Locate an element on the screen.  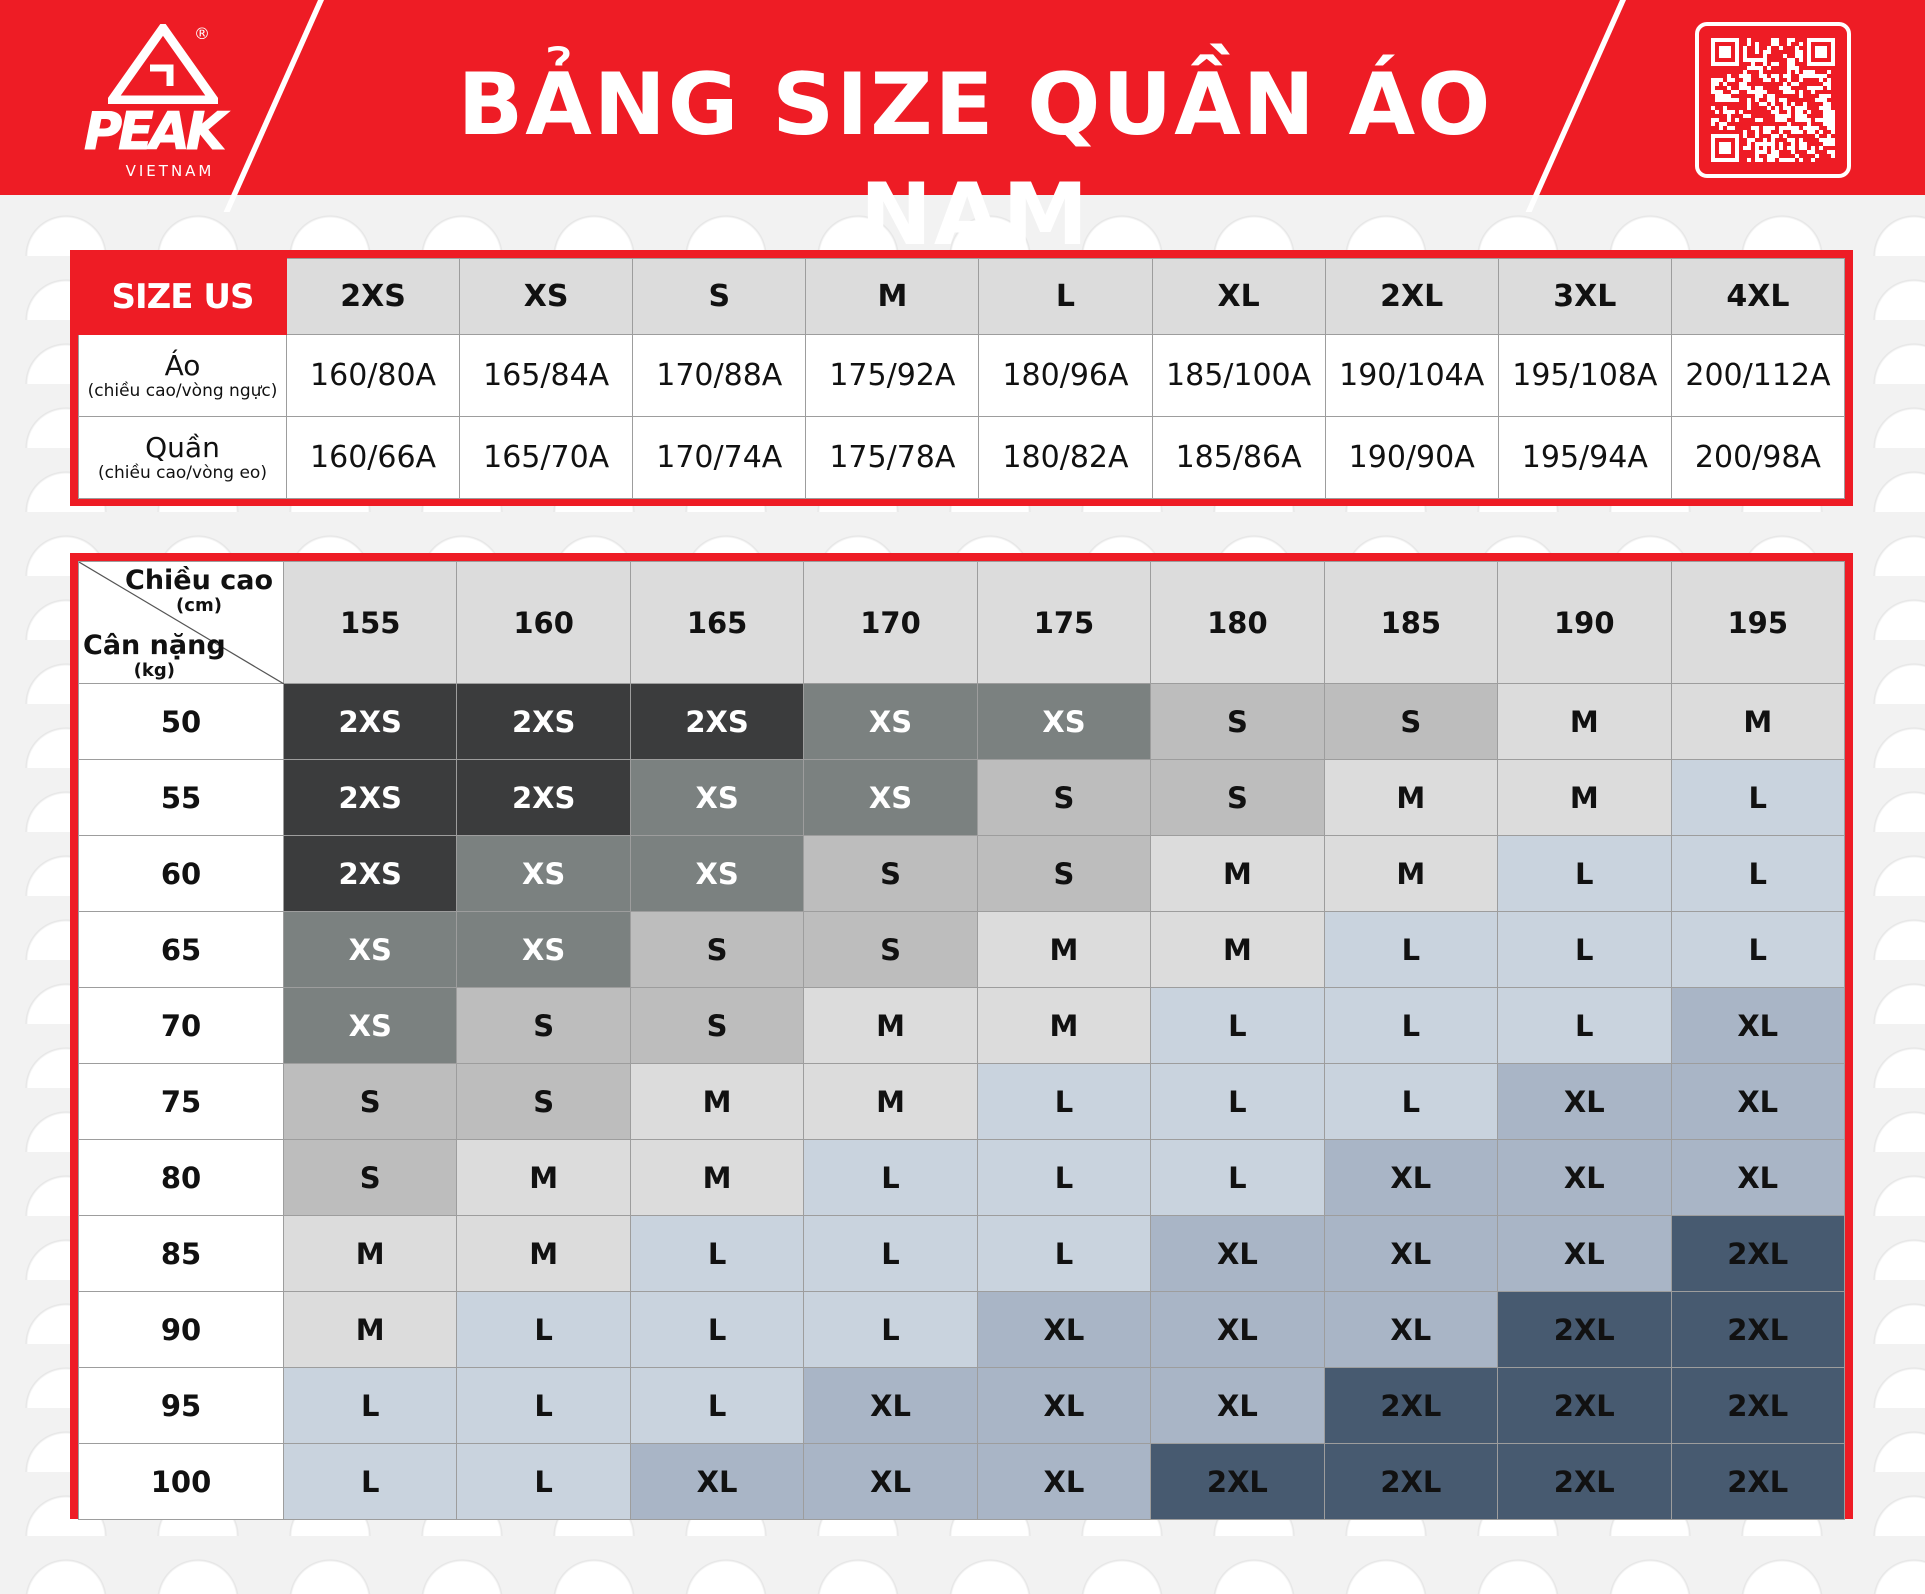
qr-code is located at coordinates (1773, 100).